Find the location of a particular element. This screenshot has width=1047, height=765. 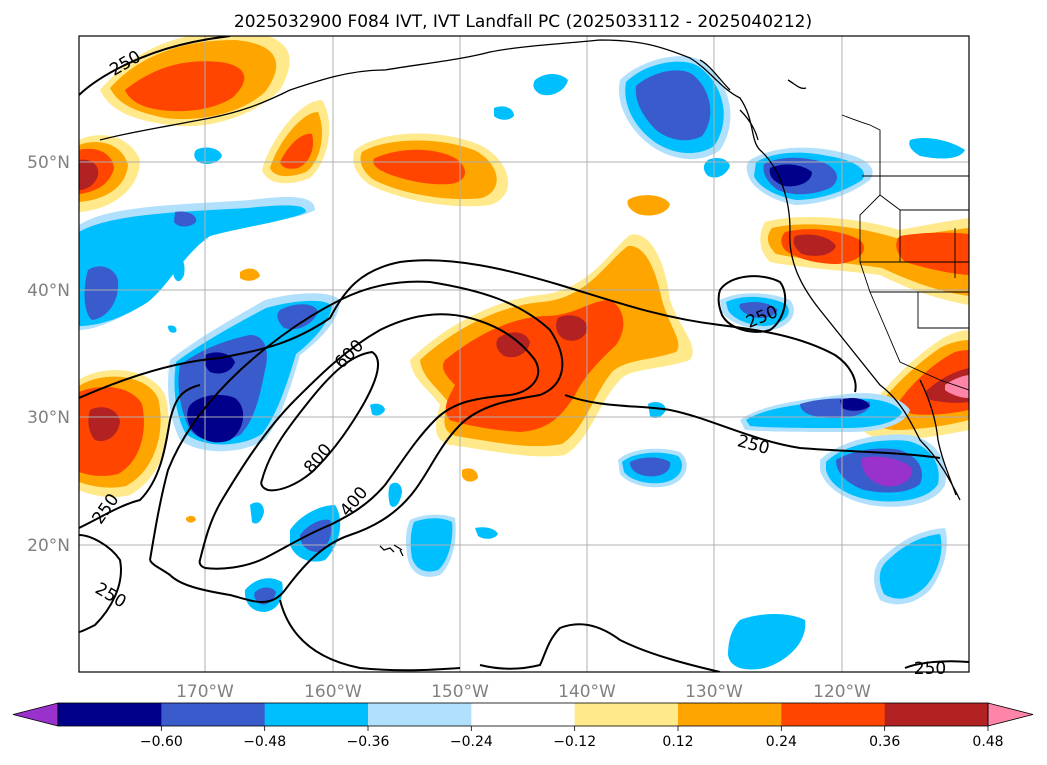

colorbar-tick-label: 0.48 is located at coordinates (987, 742).